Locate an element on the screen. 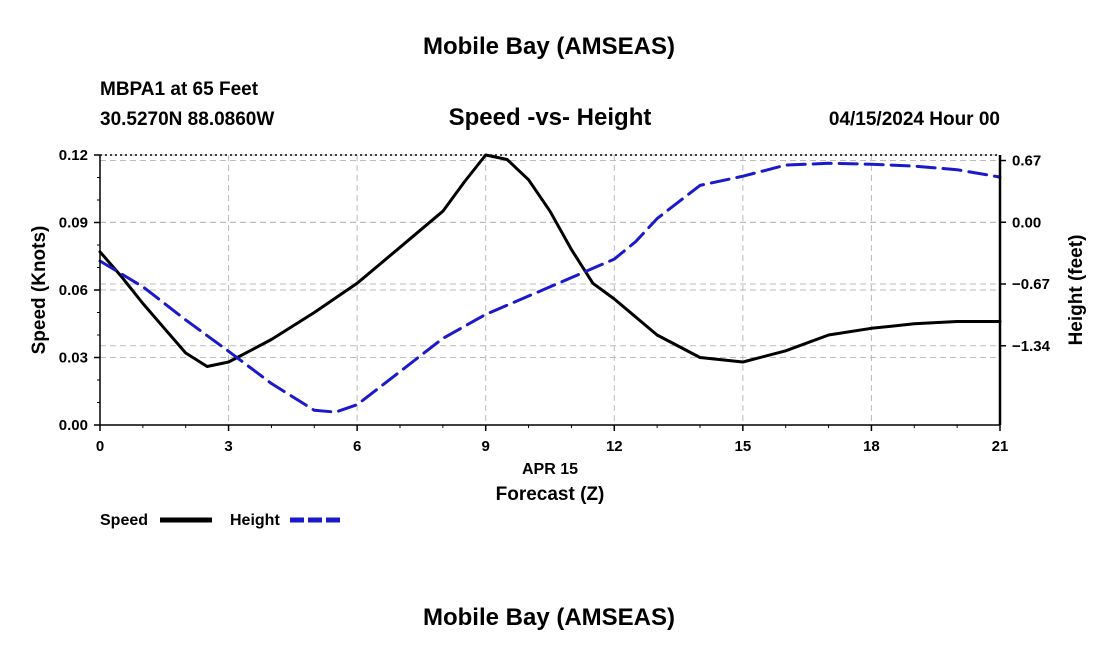 The width and height of the screenshot is (1100, 650). x-tick-label-5: 15 is located at coordinates (743, 446).